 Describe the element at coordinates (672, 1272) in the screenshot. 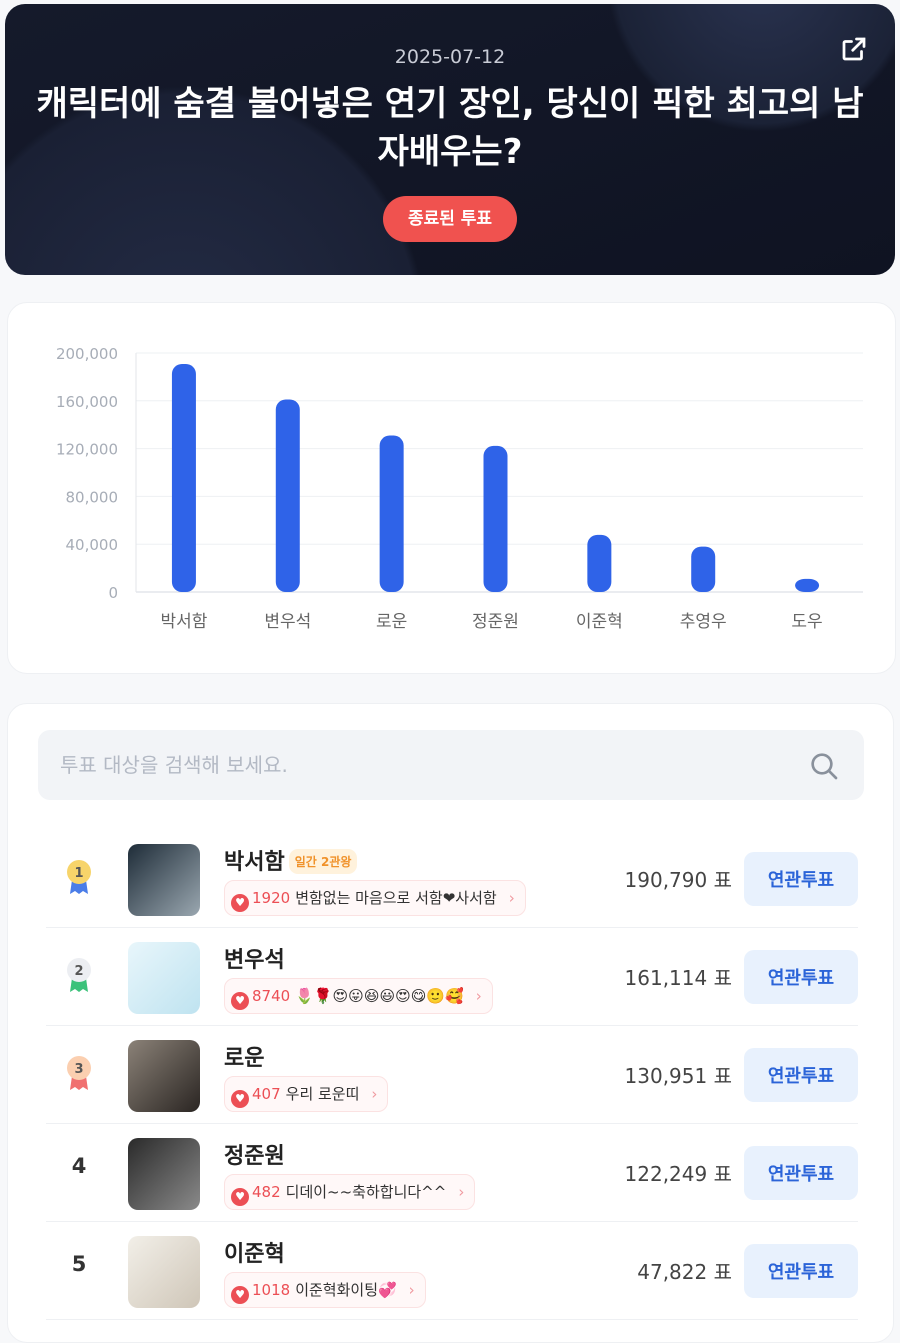

I see `vote-count-value: 47,822` at that location.